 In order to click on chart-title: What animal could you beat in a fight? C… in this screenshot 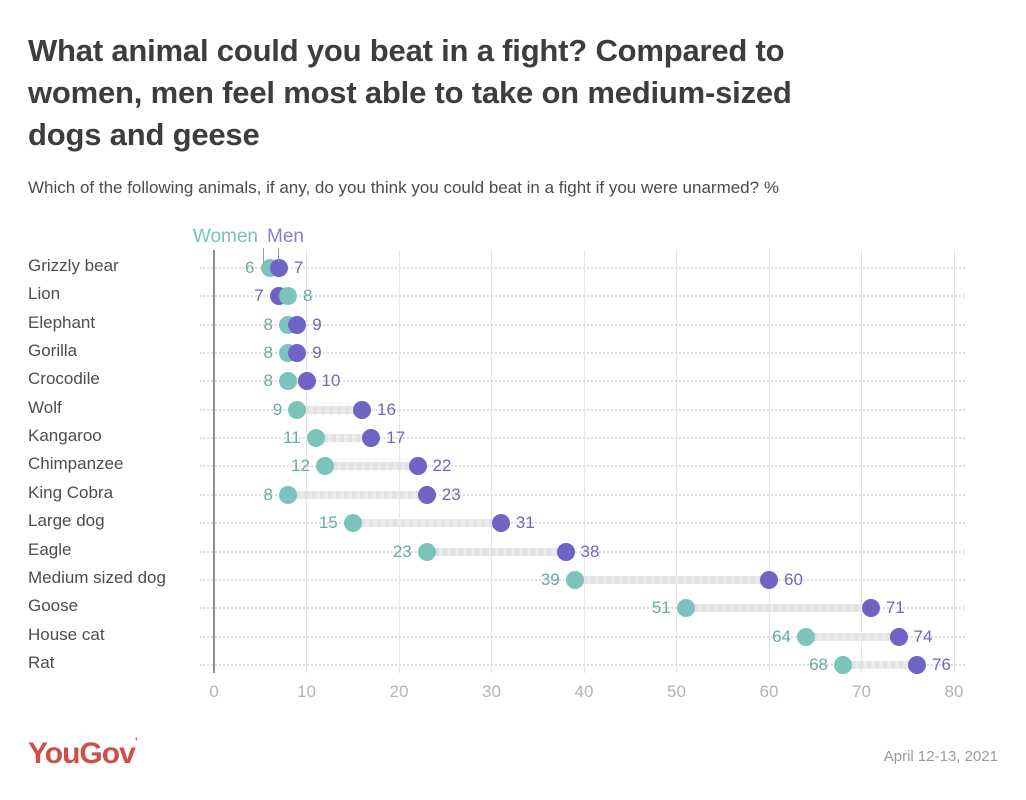, I will do `click(410, 92)`.